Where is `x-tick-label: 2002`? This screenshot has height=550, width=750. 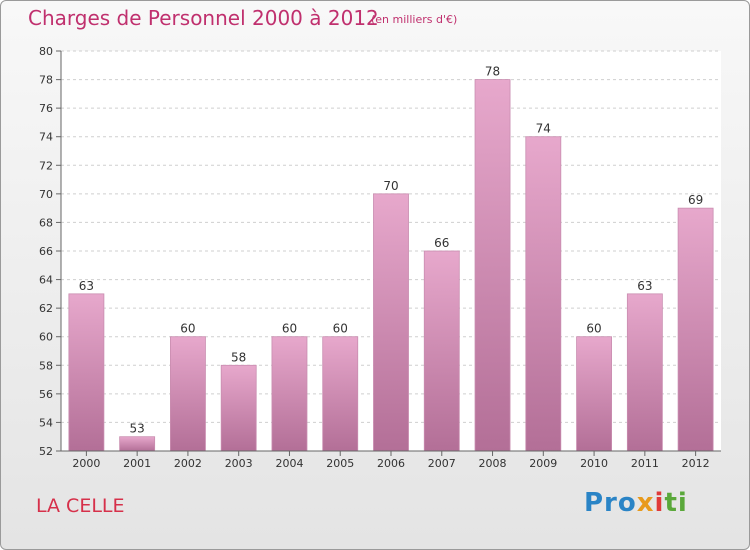
x-tick-label: 2002 is located at coordinates (188, 463).